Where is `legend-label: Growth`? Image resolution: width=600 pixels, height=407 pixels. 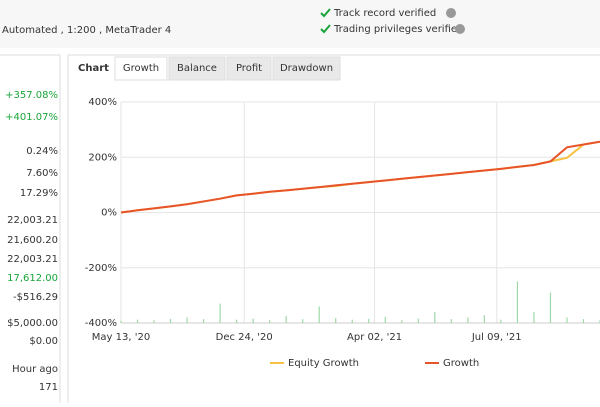 legend-label: Growth is located at coordinates (461, 363).